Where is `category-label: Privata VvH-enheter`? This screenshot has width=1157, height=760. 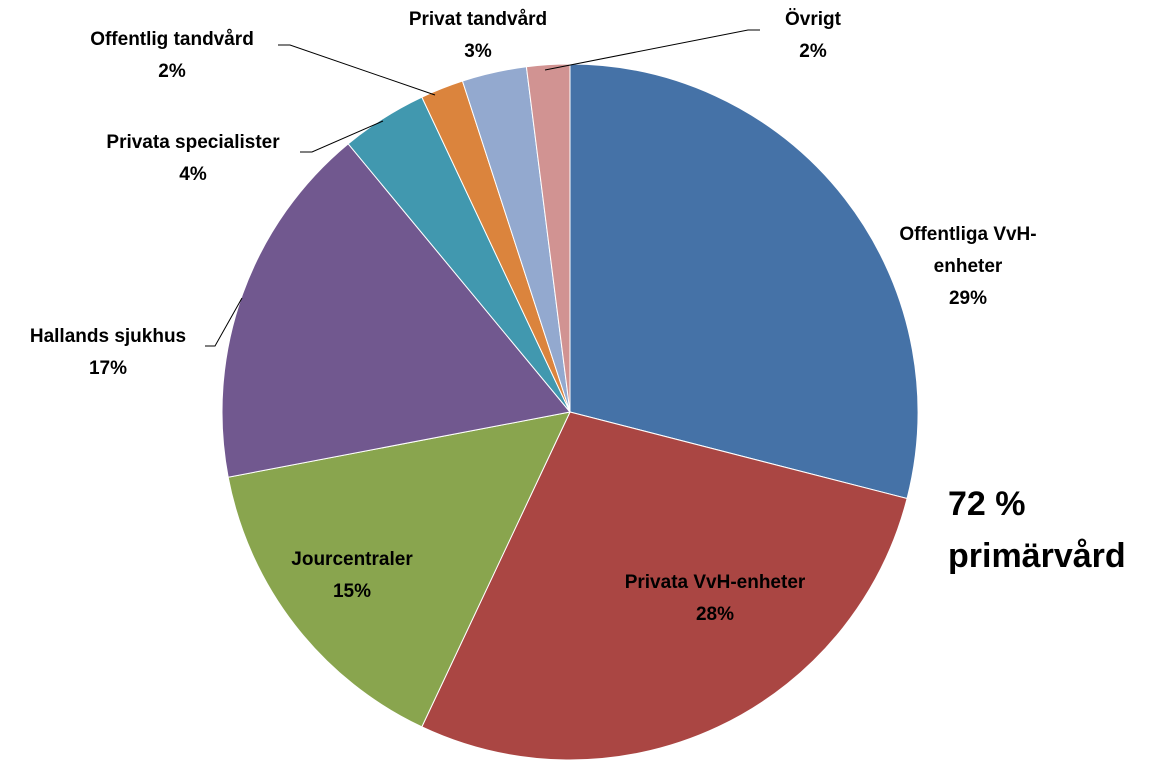 category-label: Privata VvH-enheter is located at coordinates (715, 582).